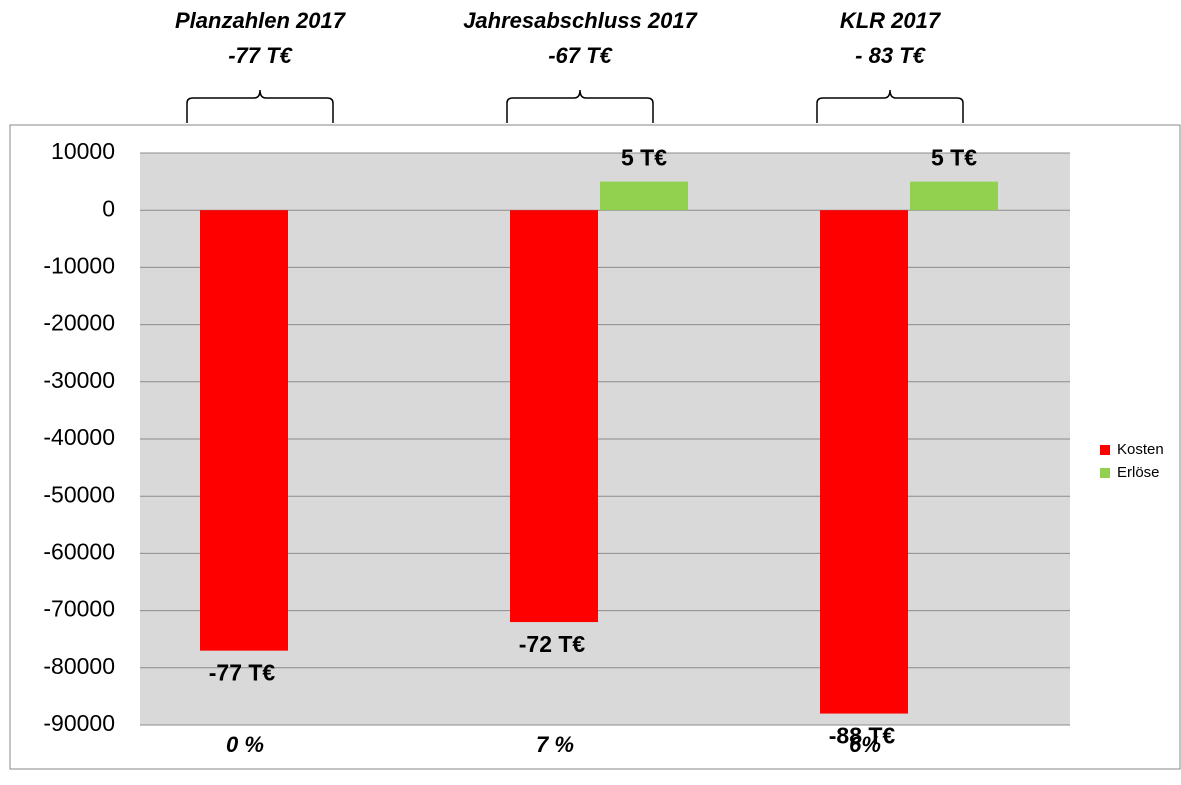  Describe the element at coordinates (891, 20) in the screenshot. I see `annotation: KLR 2017` at that location.